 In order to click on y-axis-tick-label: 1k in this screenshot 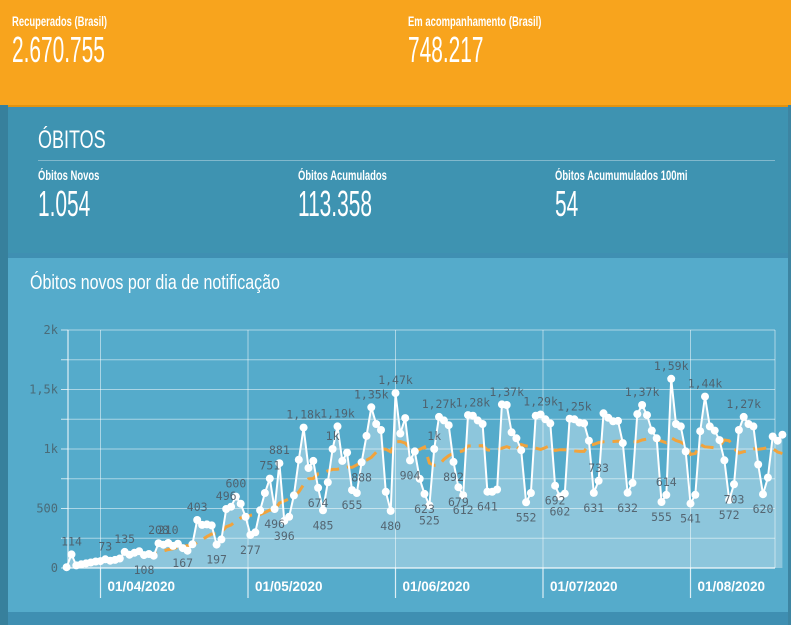, I will do `click(51, 449)`.